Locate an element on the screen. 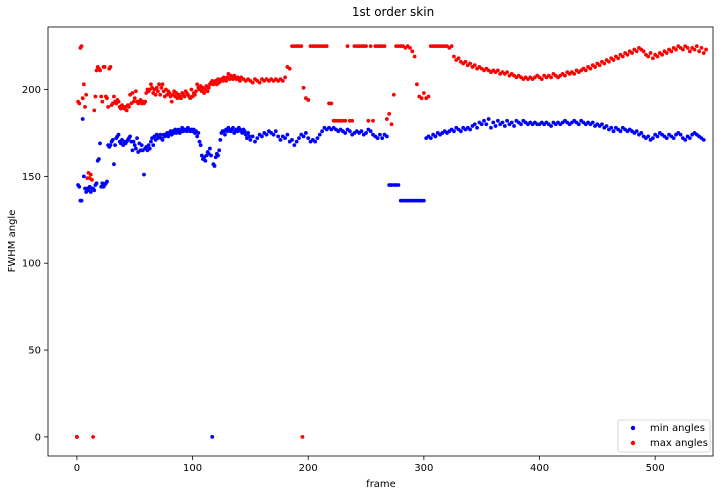 The height and width of the screenshot is (496, 724). x-tick-label: 100 is located at coordinates (192, 468).